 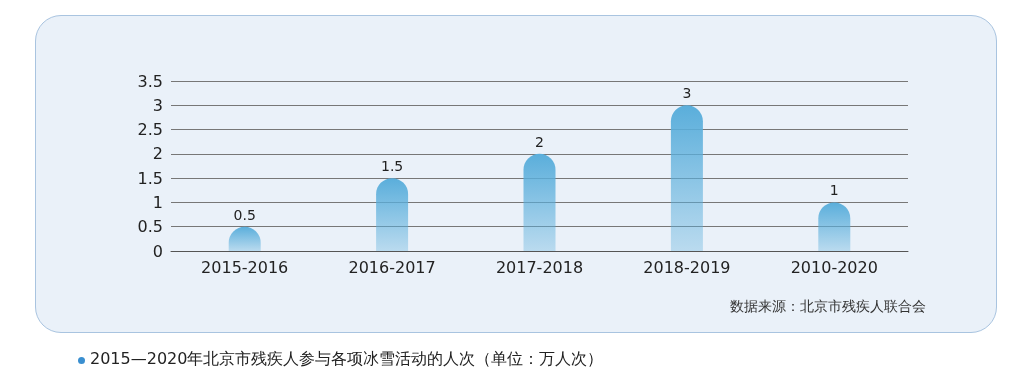 What do you see at coordinates (150, 178) in the screenshot?
I see `y-tick-label: 1.5` at bounding box center [150, 178].